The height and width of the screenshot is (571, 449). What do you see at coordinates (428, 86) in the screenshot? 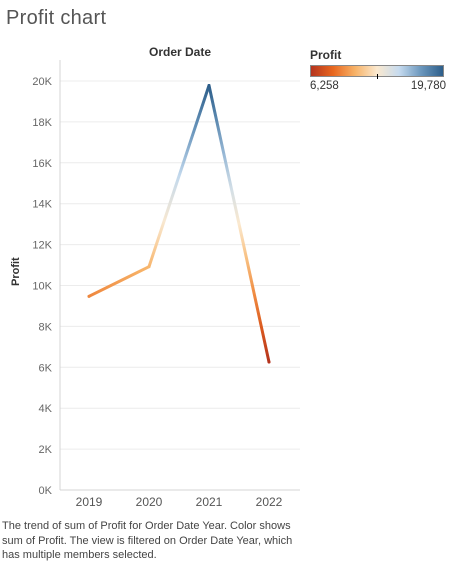
I see `legend-max-label: 19,780` at bounding box center [428, 86].